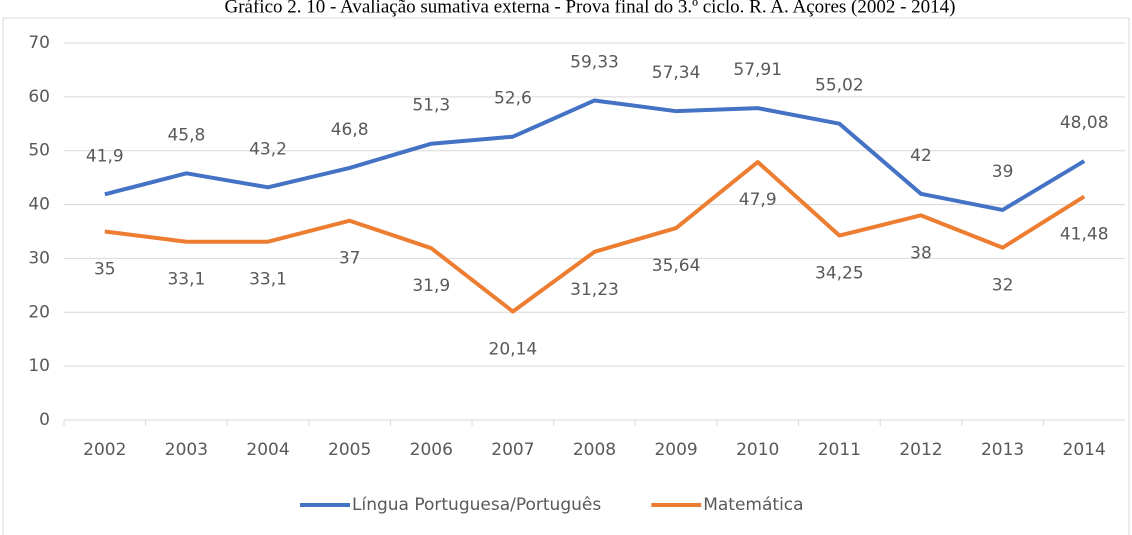 The width and height of the screenshot is (1132, 535). What do you see at coordinates (104, 450) in the screenshot?
I see `x-tick-label: 2002` at bounding box center [104, 450].